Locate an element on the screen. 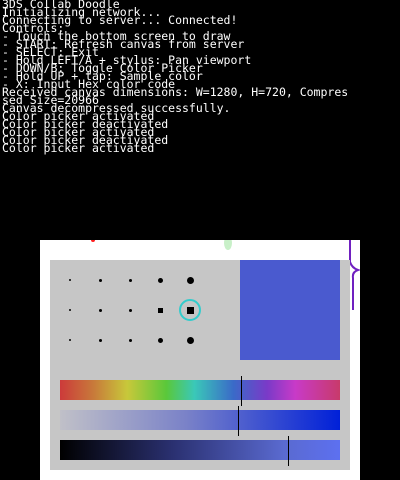 The height and width of the screenshot is (480, 400). console-line: Canvas decompressed successfully. is located at coordinates (116, 108).